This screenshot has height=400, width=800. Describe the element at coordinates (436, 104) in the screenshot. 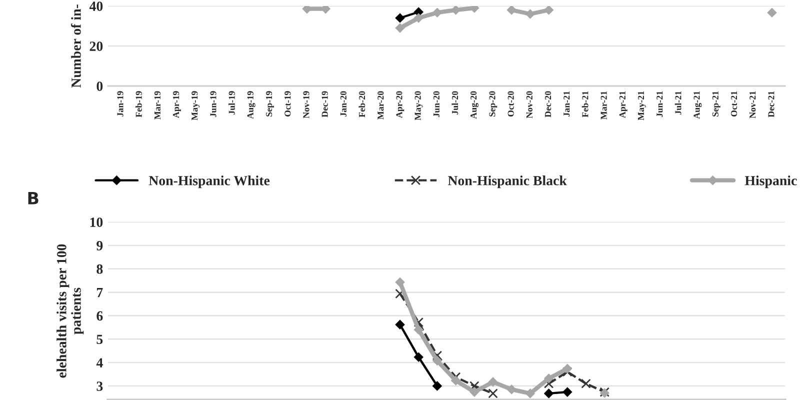

I see `x-tick-label: Jun-20` at that location.